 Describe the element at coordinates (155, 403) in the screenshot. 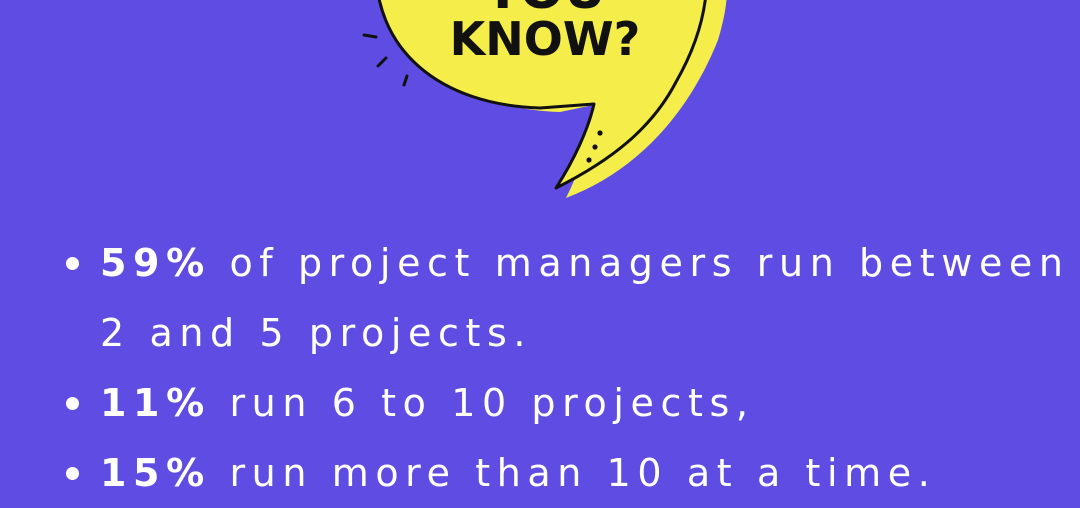

I see `fact-stat: 11%` at that location.